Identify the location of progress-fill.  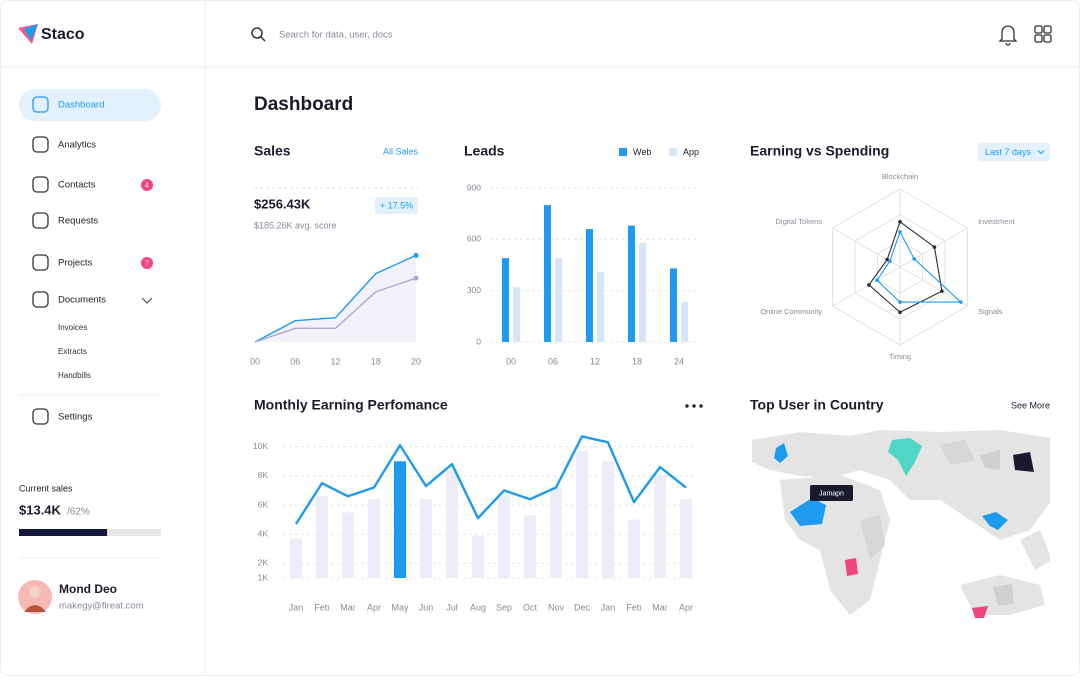
(63, 532).